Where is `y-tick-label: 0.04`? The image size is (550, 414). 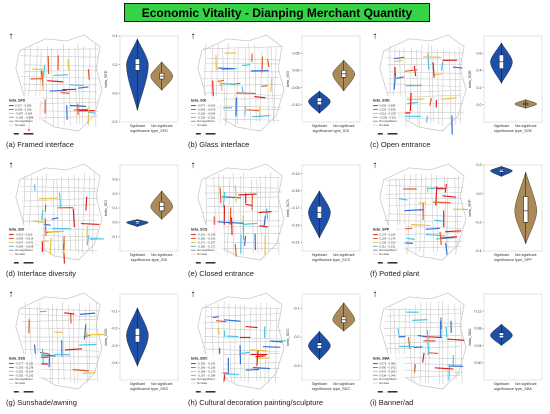 y-tick-label: 0.04 is located at coordinates (478, 346).